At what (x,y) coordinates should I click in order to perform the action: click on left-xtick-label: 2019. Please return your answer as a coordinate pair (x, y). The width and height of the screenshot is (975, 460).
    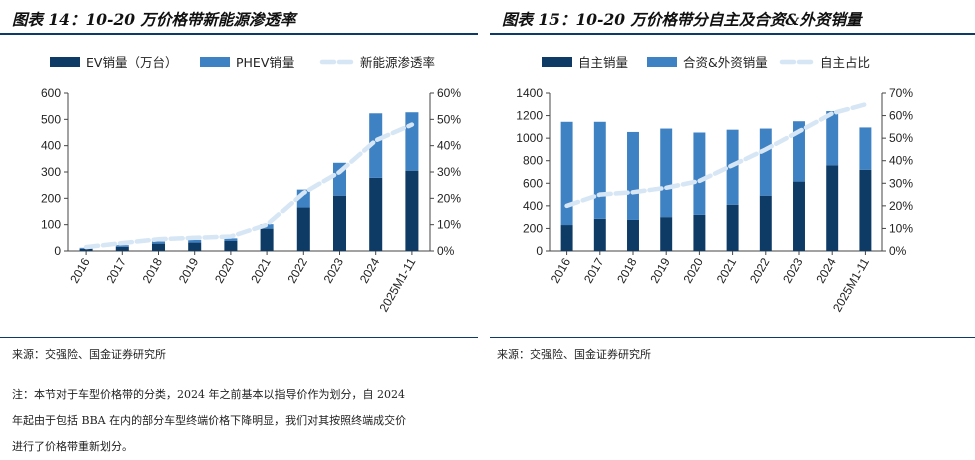
    Looking at the image, I should click on (189, 270).